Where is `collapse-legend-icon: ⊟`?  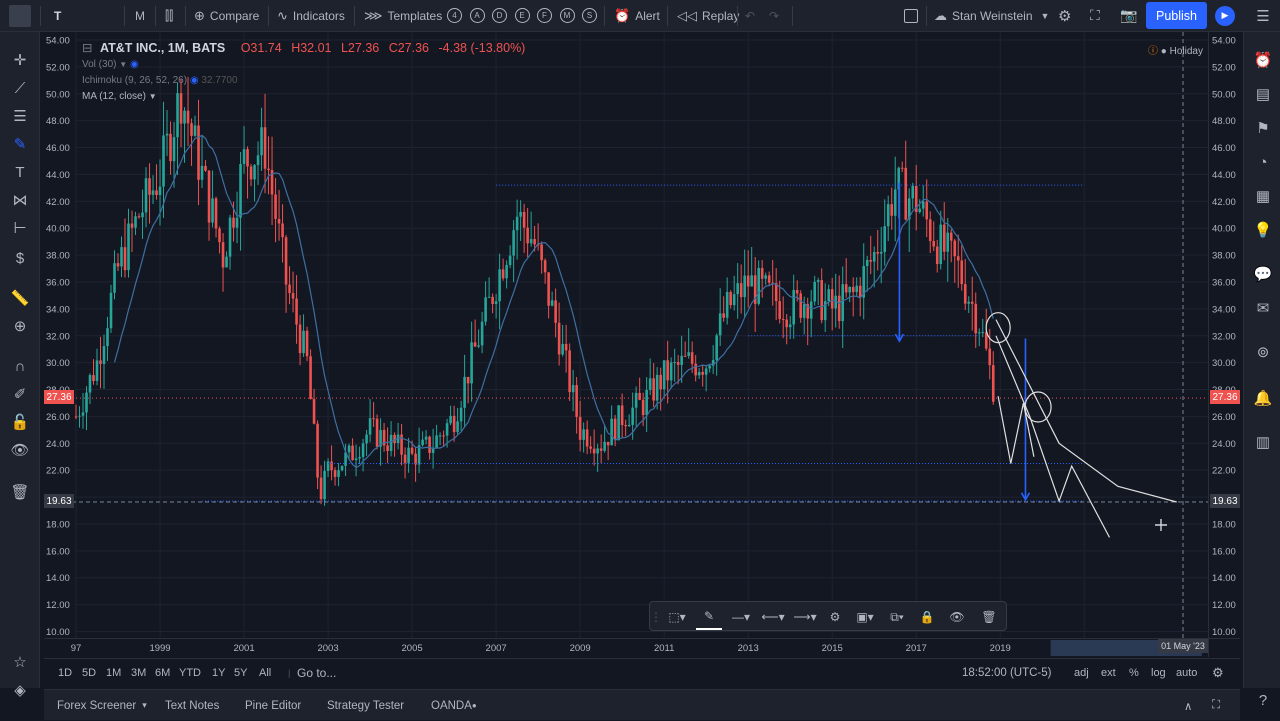
collapse-legend-icon: ⊟ is located at coordinates (87, 48).